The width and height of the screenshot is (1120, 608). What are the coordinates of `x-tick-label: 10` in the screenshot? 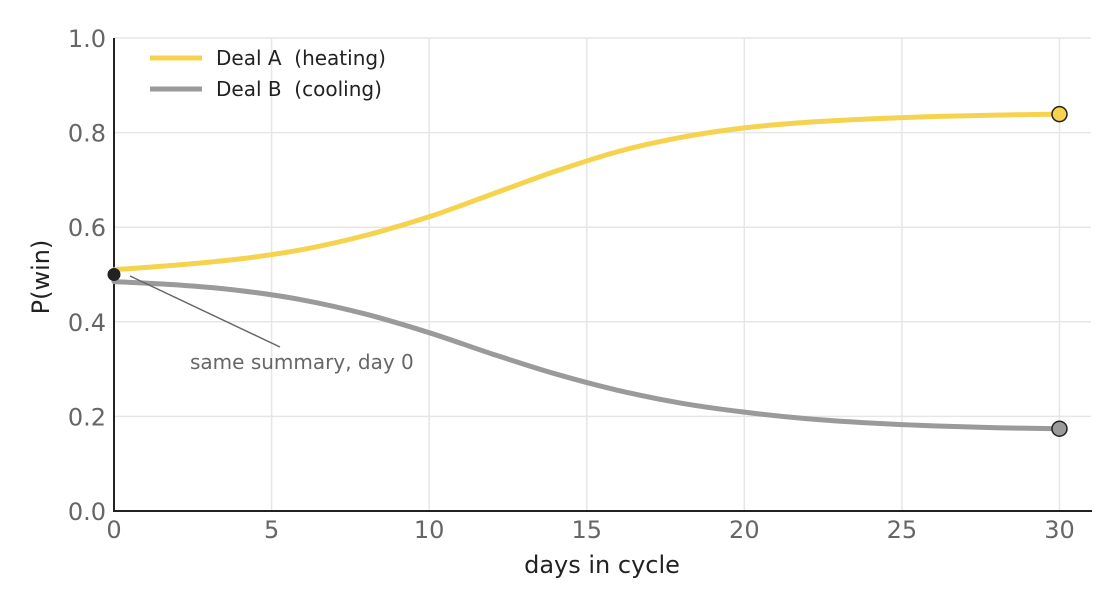 It's located at (429, 530).